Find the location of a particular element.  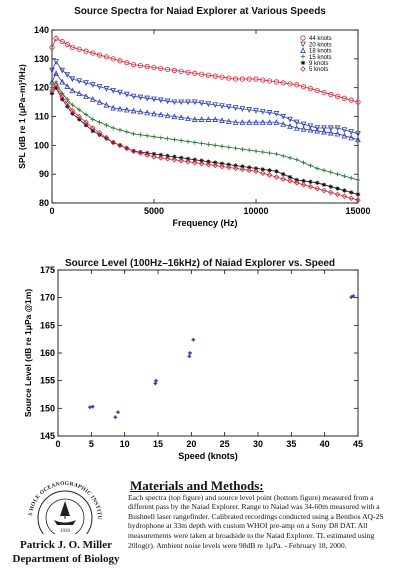

level-x-tick-label: 10 is located at coordinates (125, 444).